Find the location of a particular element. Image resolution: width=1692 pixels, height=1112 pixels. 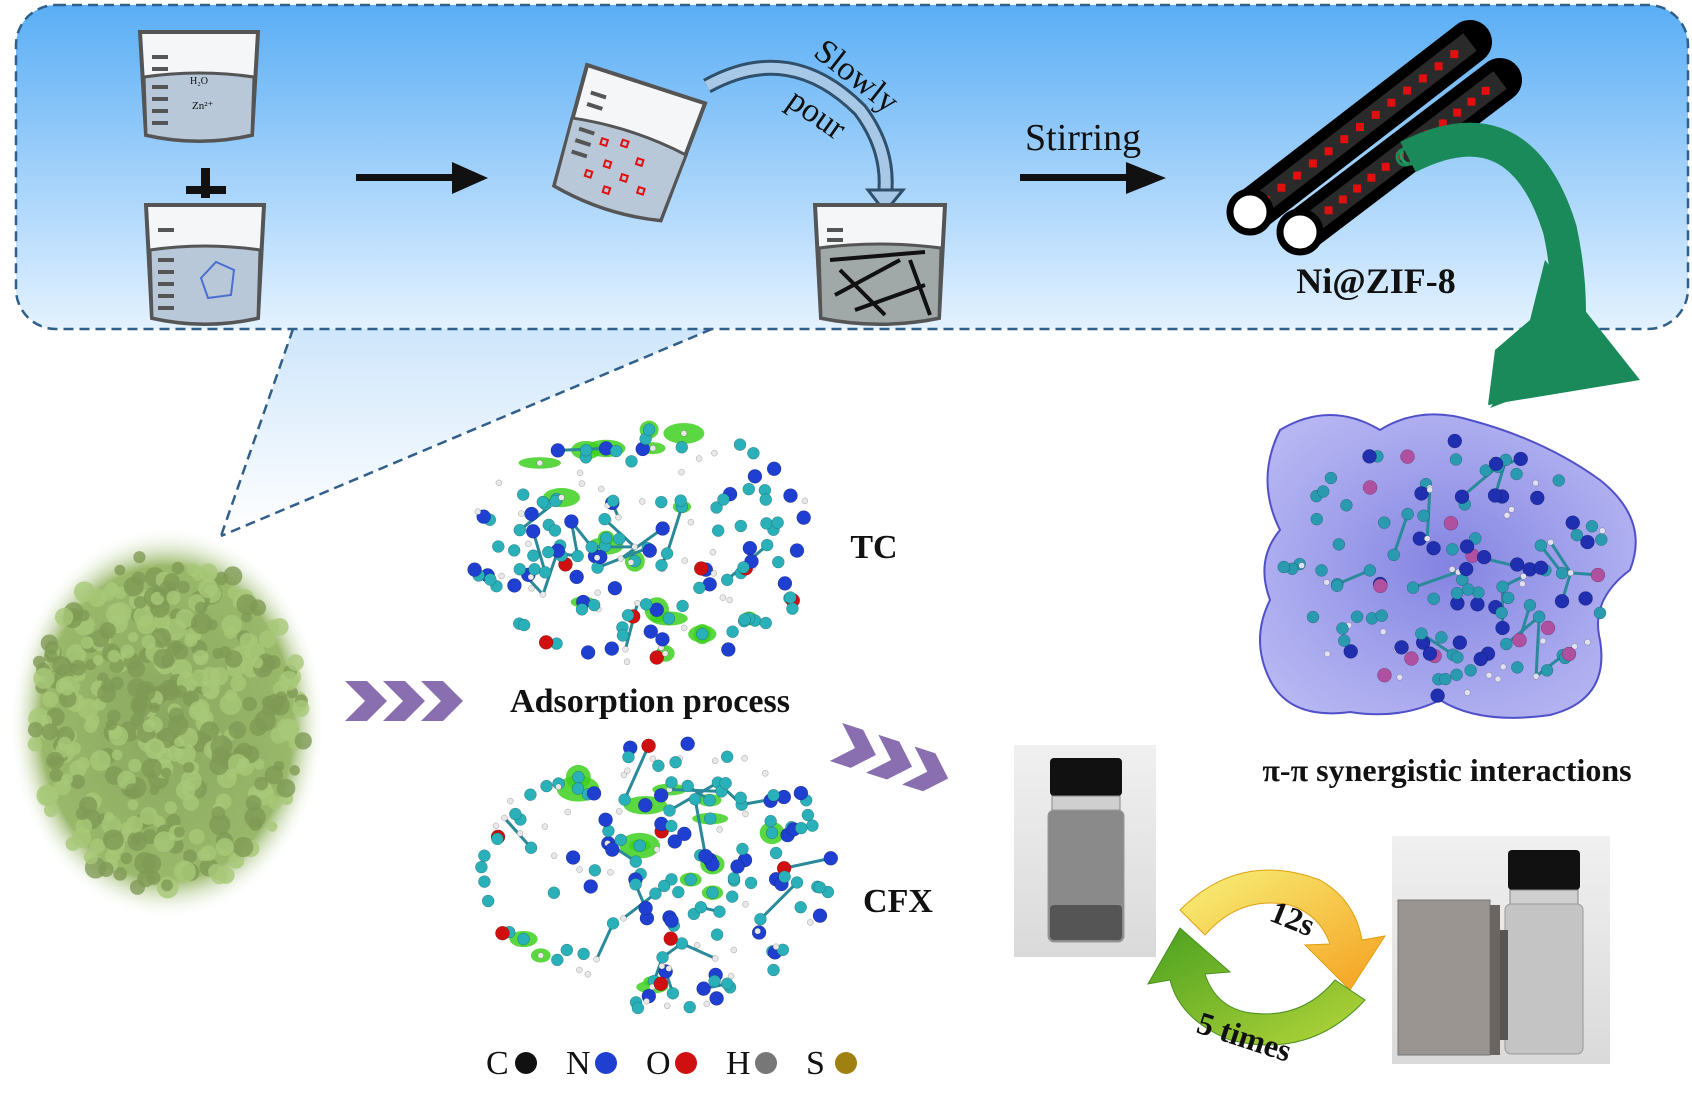

cfx-label: CFX is located at coordinates (898, 901).